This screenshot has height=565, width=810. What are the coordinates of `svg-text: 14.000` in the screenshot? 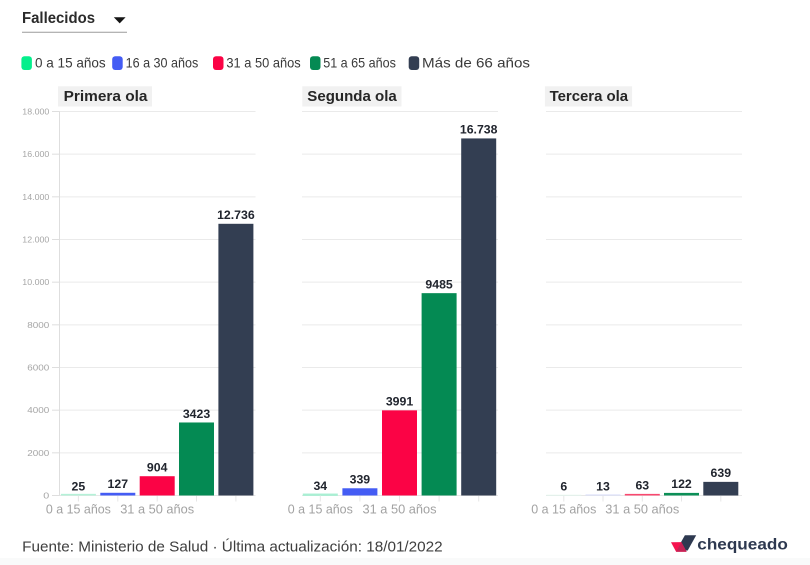 It's located at (35, 197).